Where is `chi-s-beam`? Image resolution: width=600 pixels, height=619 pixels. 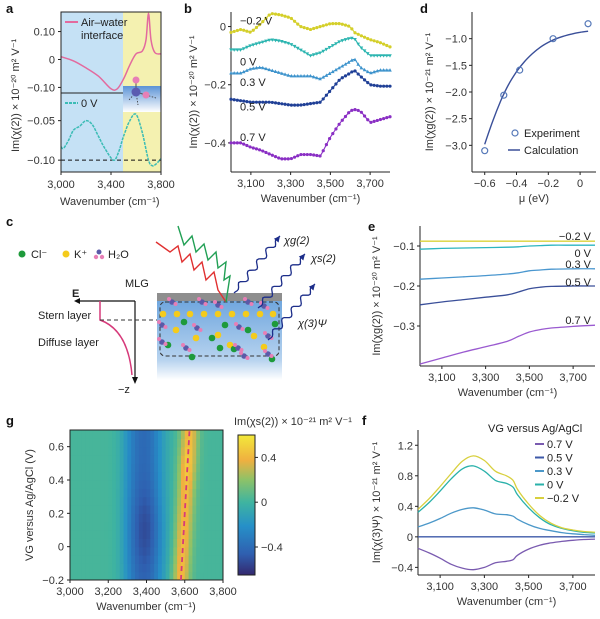
chi-s-beam is located at coordinates (281, 281).